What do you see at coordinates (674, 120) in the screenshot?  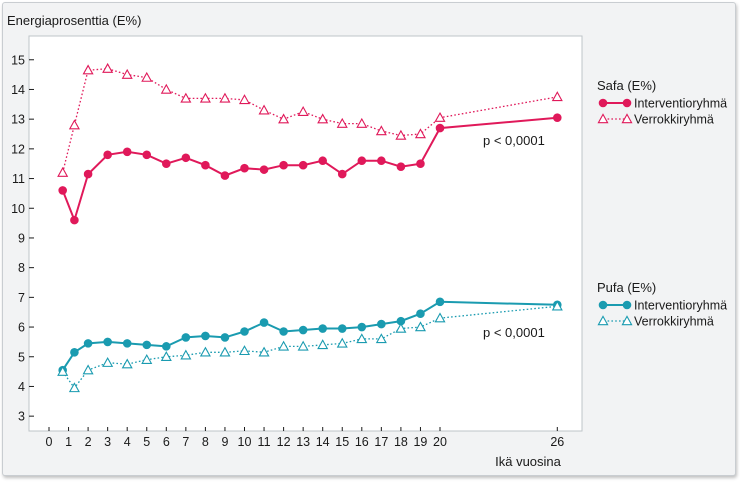 I see `legend-label-control: Verrokkiryhmä` at bounding box center [674, 120].